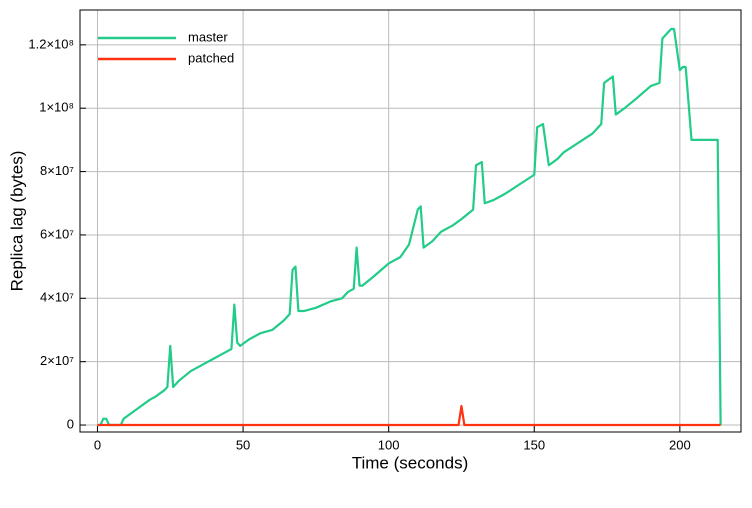 The image size is (752, 508). Describe the element at coordinates (57, 233) in the screenshot. I see `y-tick-label: 6×10⁷` at that location.